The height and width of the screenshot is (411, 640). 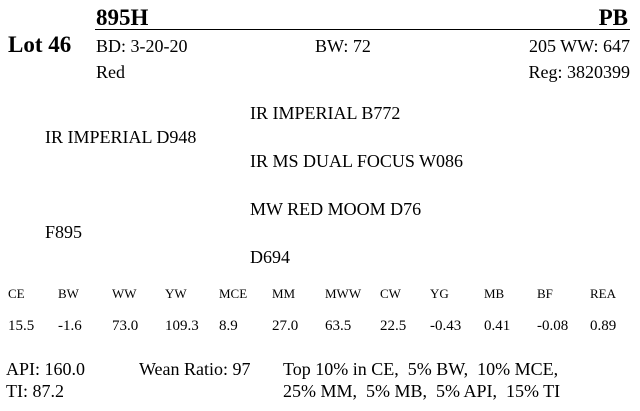 What do you see at coordinates (497, 326) in the screenshot?
I see `epd-value: 0.41` at bounding box center [497, 326].